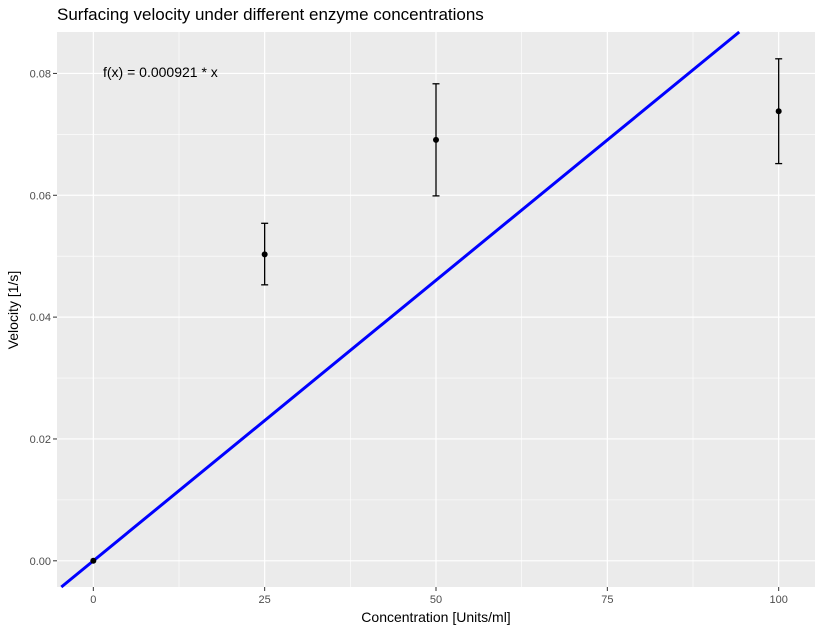  Describe the element at coordinates (160, 72) in the screenshot. I see `fit-equation-label: f(x) = 0.000921 * x` at that location.